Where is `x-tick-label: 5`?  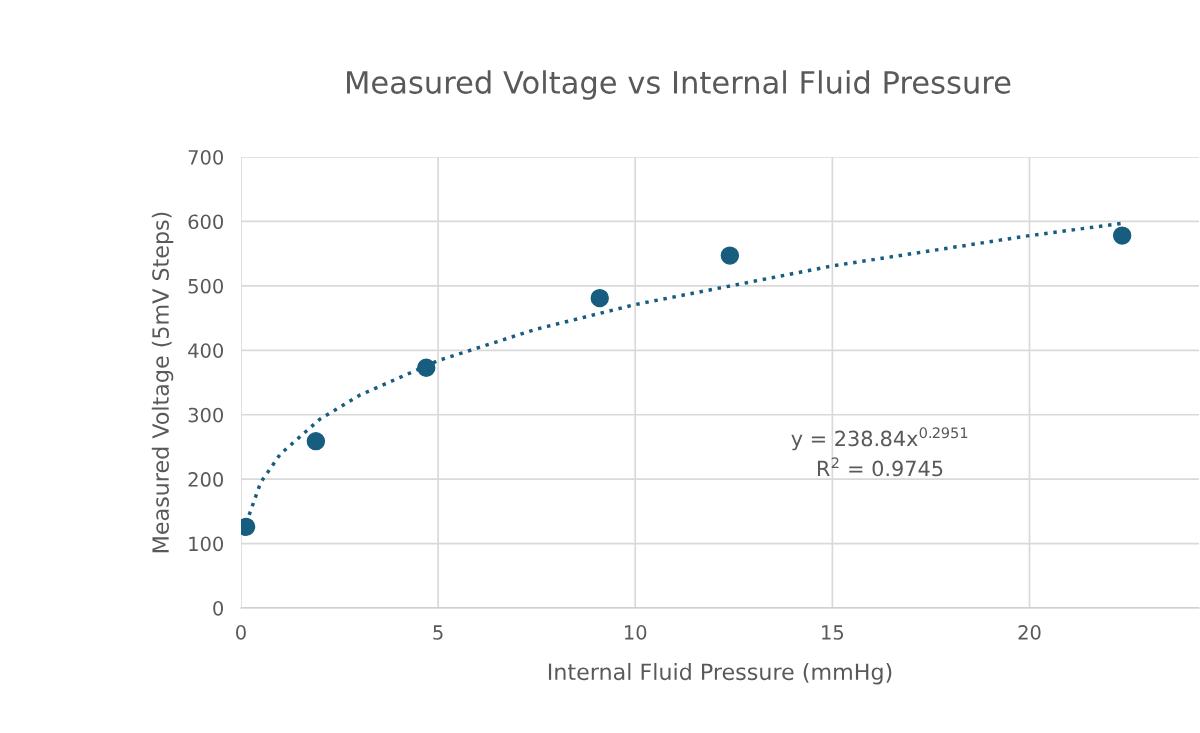
x-tick-label: 5 is located at coordinates (438, 632).